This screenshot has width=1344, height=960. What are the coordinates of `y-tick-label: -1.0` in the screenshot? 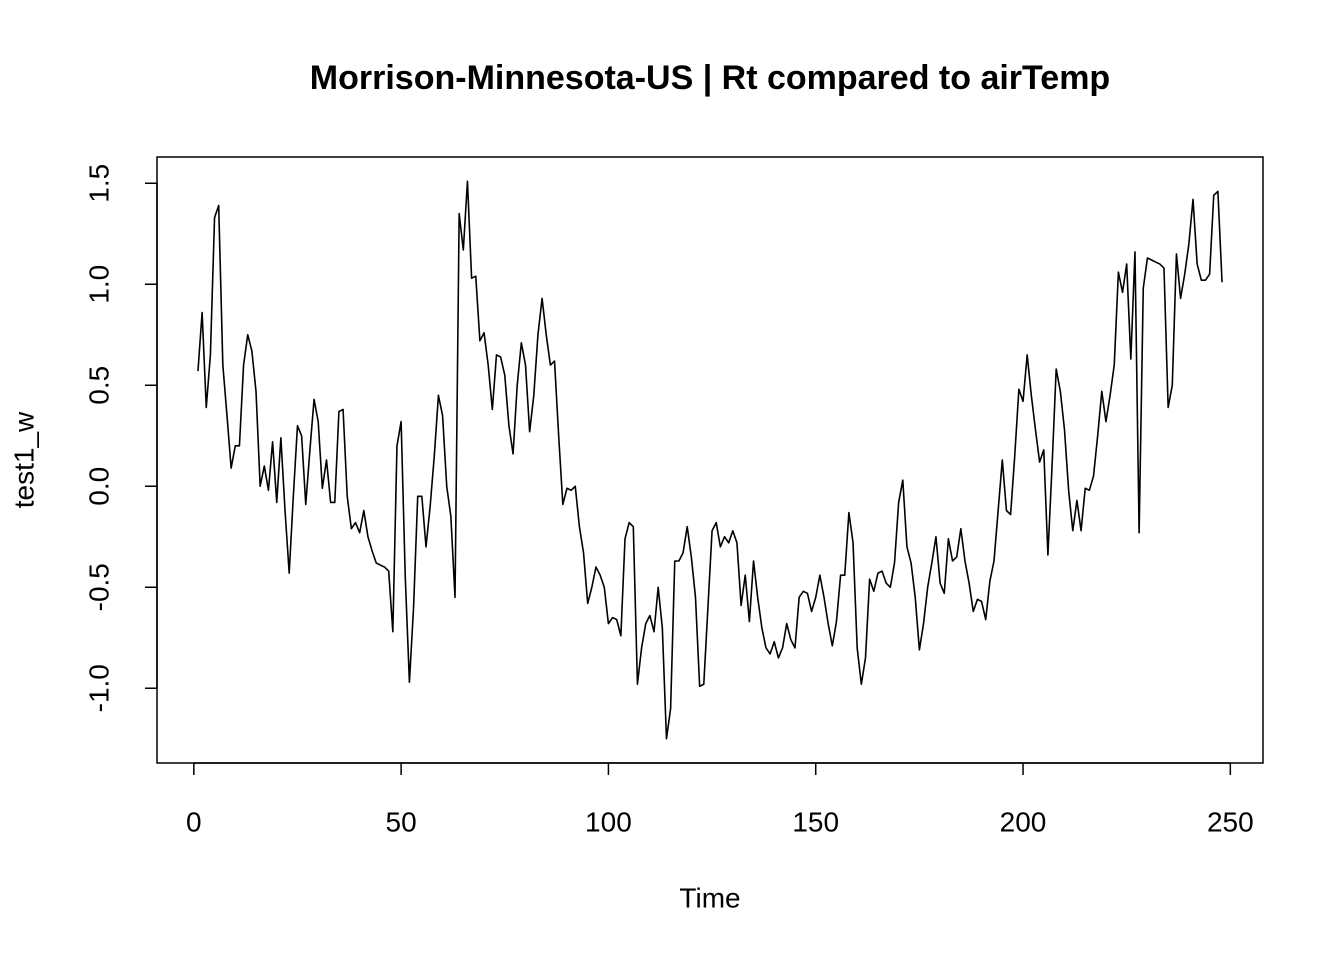 It's located at (98, 688).